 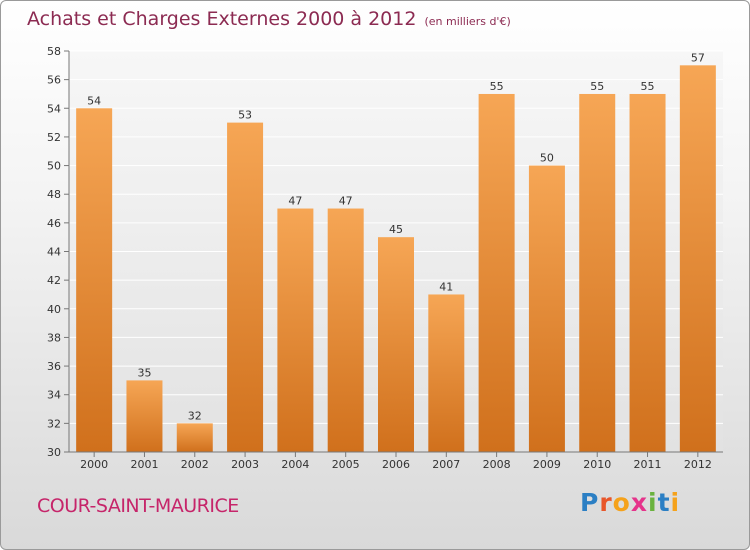 I want to click on value-label-2002: 32, so click(x=195, y=415).